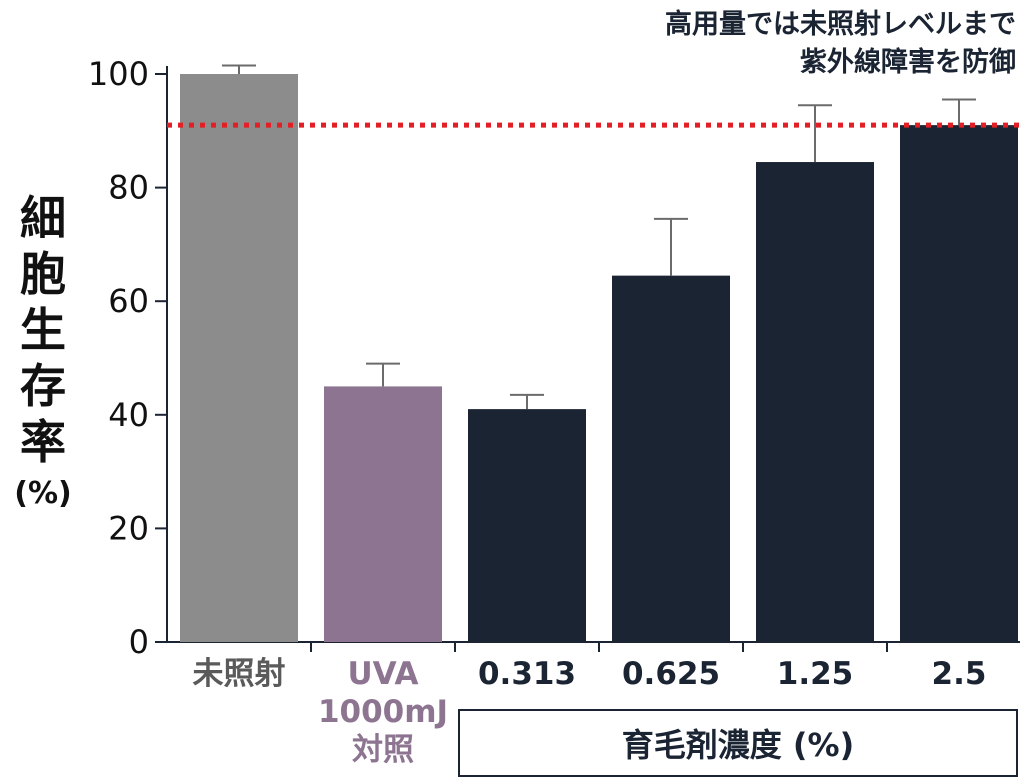 This screenshot has width=1024, height=781. Describe the element at coordinates (43, 218) in the screenshot. I see `y-axis-label-char: 細` at that location.